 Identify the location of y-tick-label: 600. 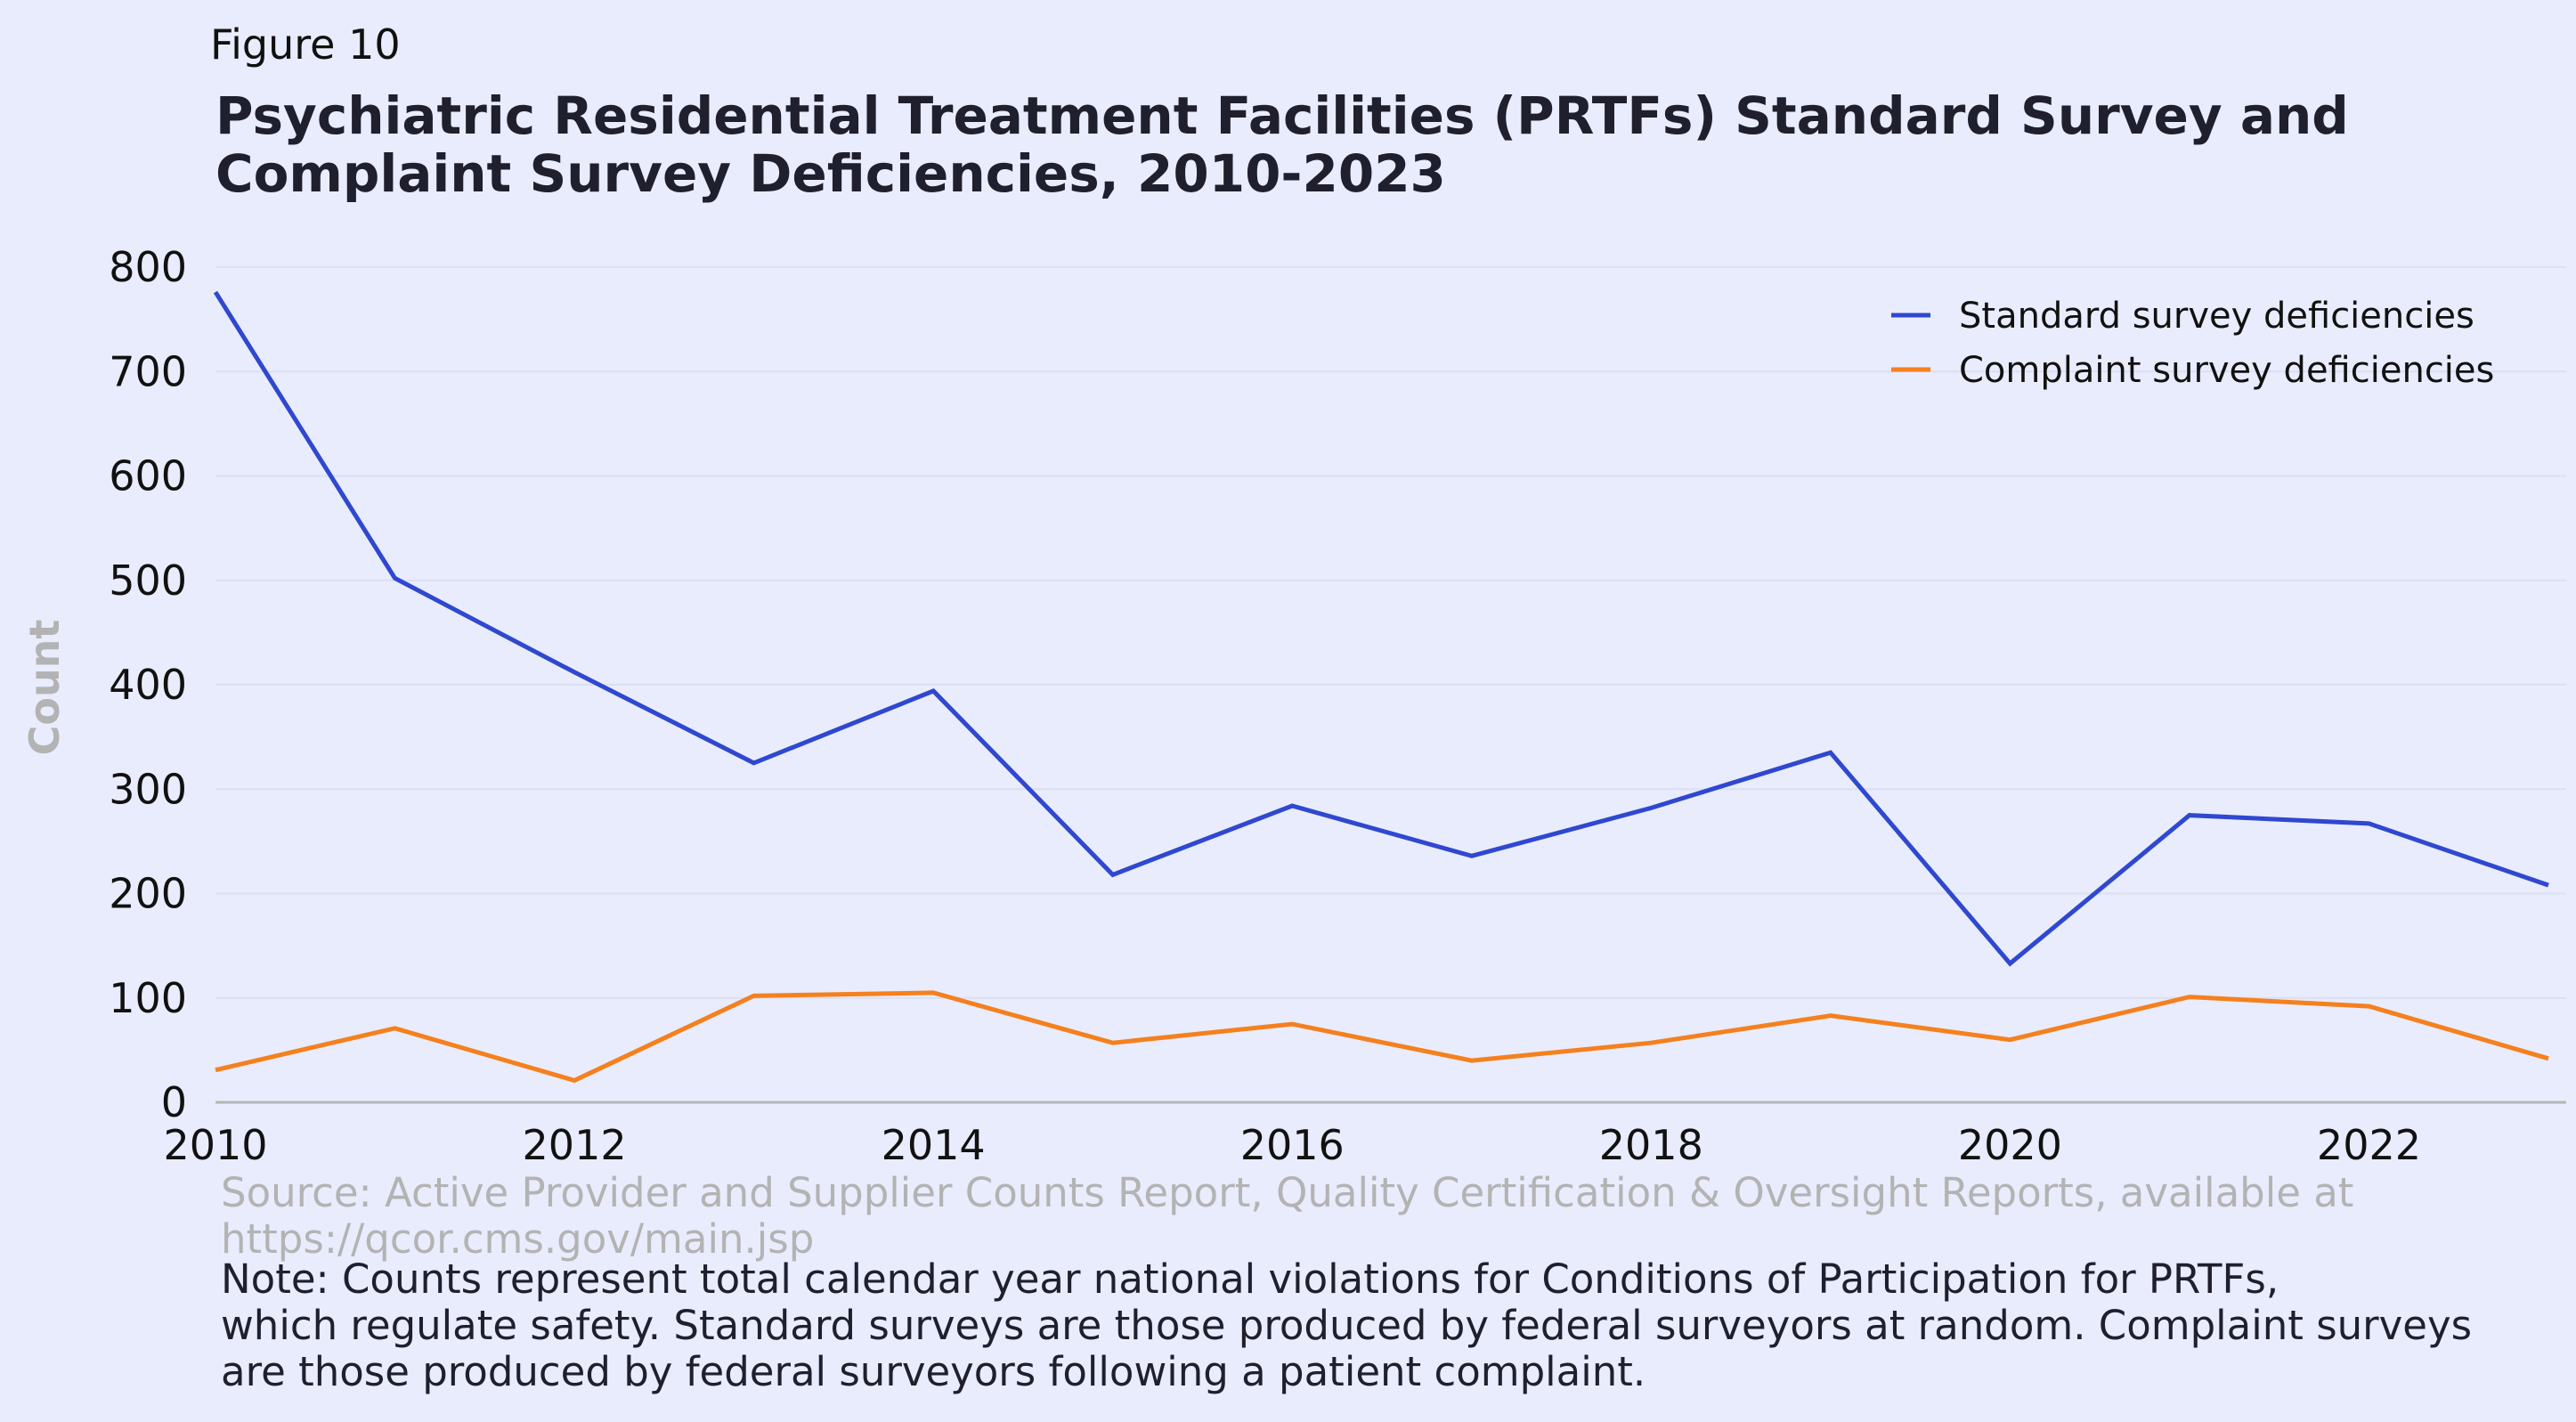
(148, 476).